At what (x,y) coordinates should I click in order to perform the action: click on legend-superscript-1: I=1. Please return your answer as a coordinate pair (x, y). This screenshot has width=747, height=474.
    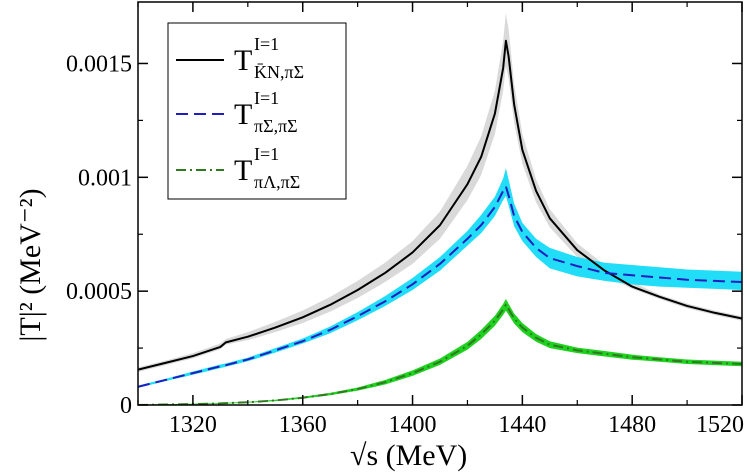
    Looking at the image, I should click on (266, 44).